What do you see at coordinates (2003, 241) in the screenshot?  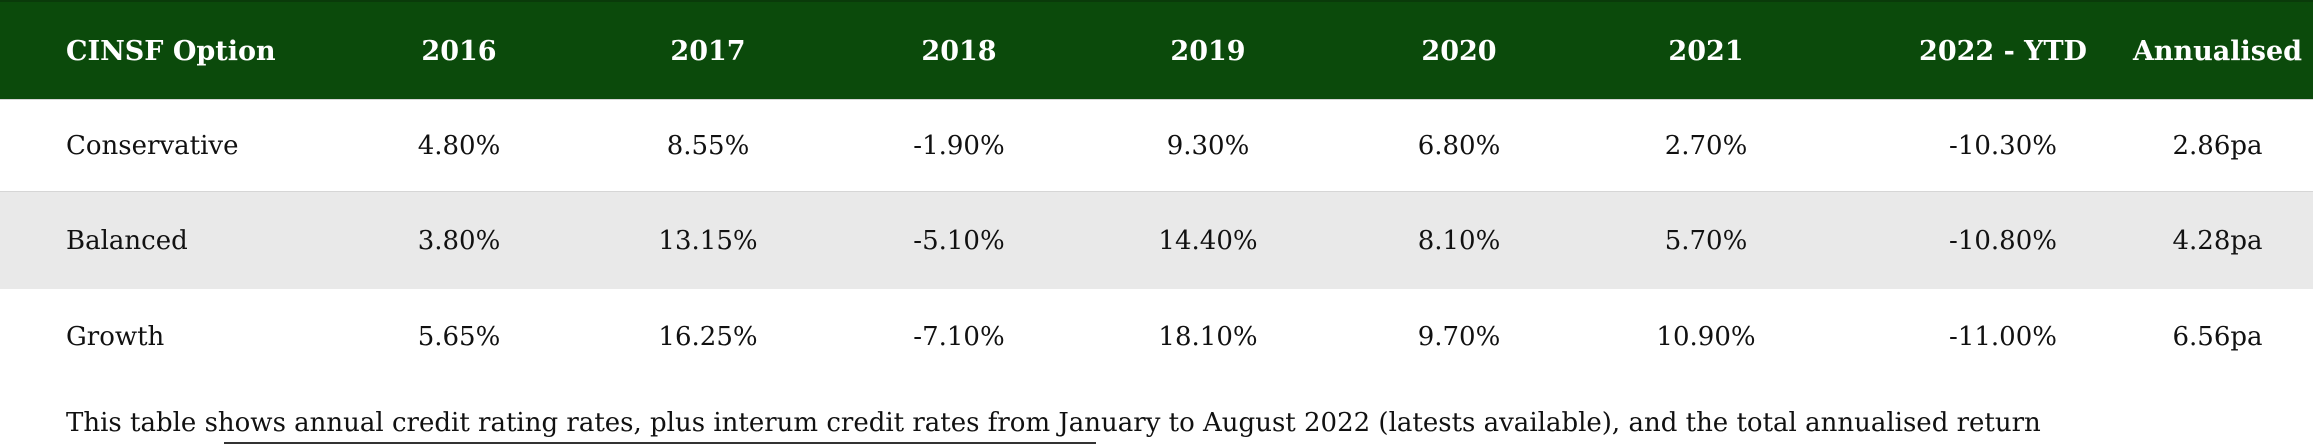 I see `table-cell: -10.80%` at bounding box center [2003, 241].